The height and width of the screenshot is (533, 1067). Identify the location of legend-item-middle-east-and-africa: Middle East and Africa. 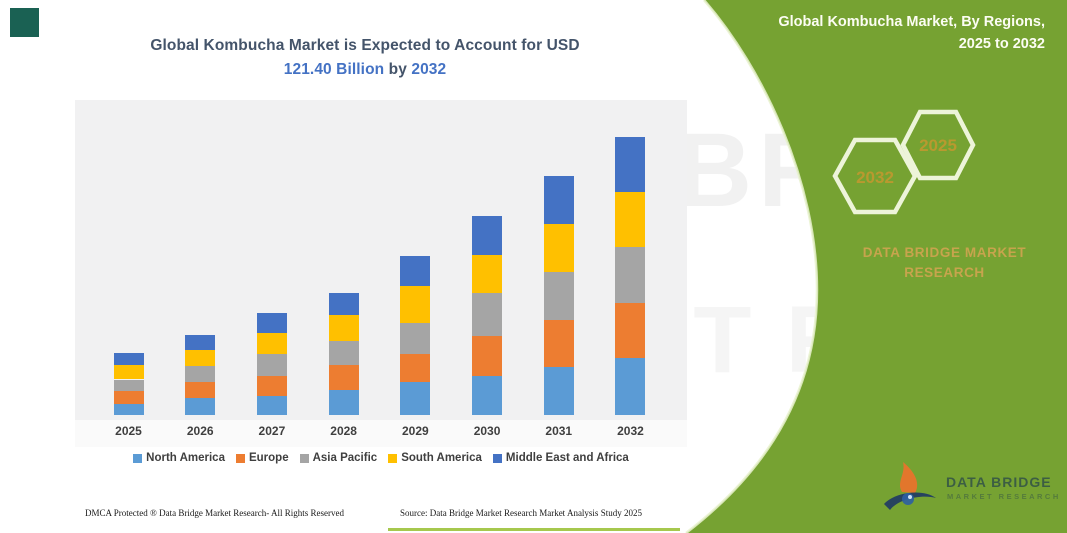
(560, 458).